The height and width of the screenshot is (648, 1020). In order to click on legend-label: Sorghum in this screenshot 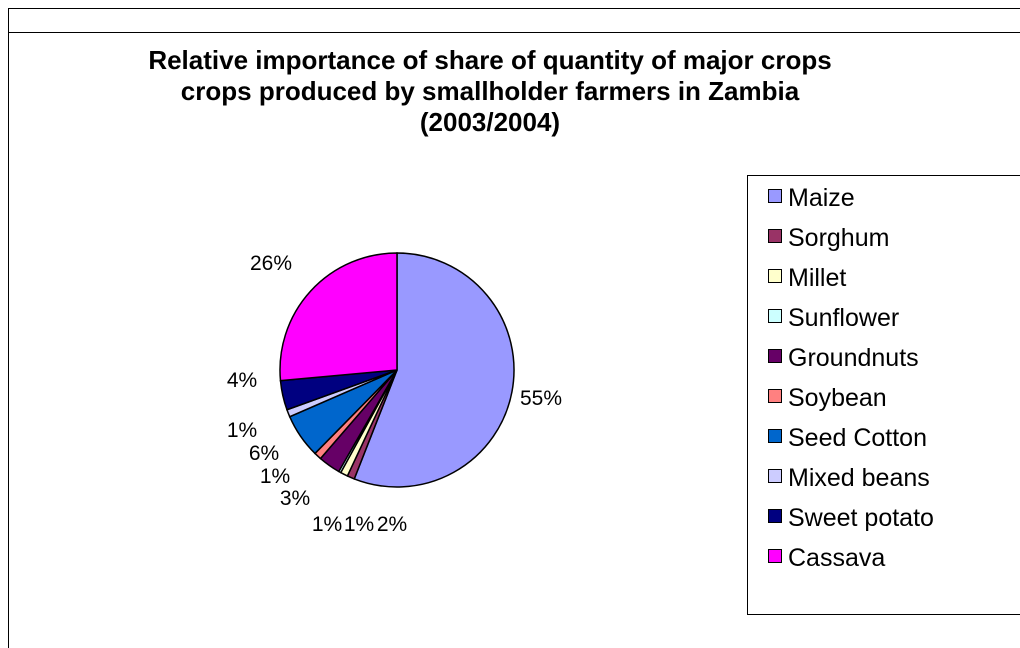, I will do `click(839, 237)`.